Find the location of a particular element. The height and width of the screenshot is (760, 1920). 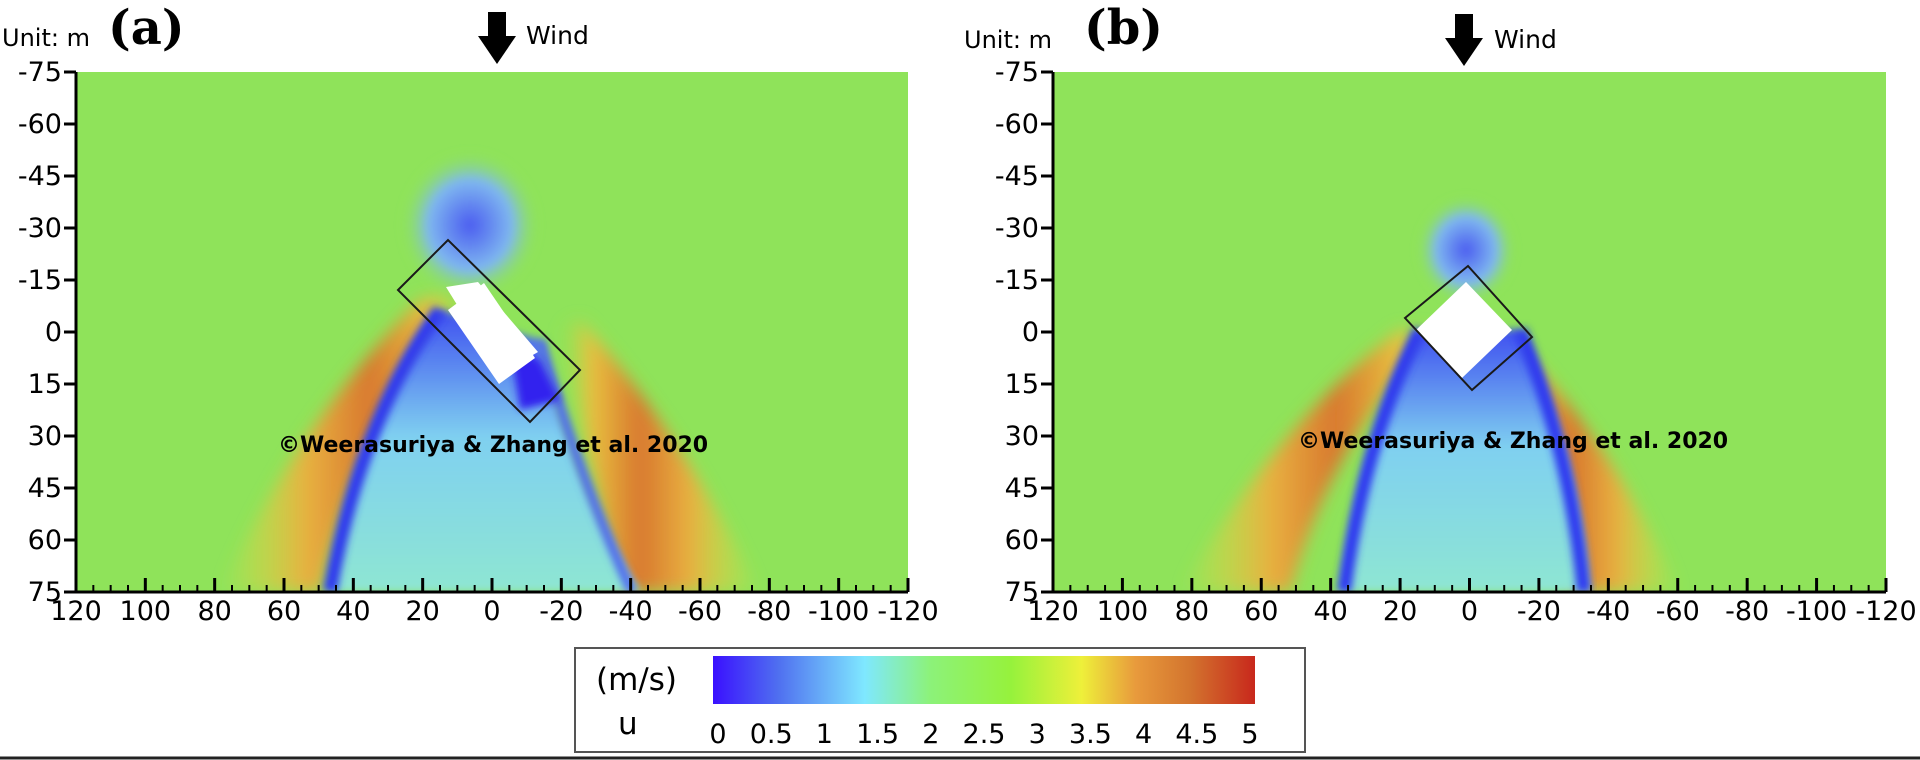

x-tick-label-a: -120 is located at coordinates (907, 611).